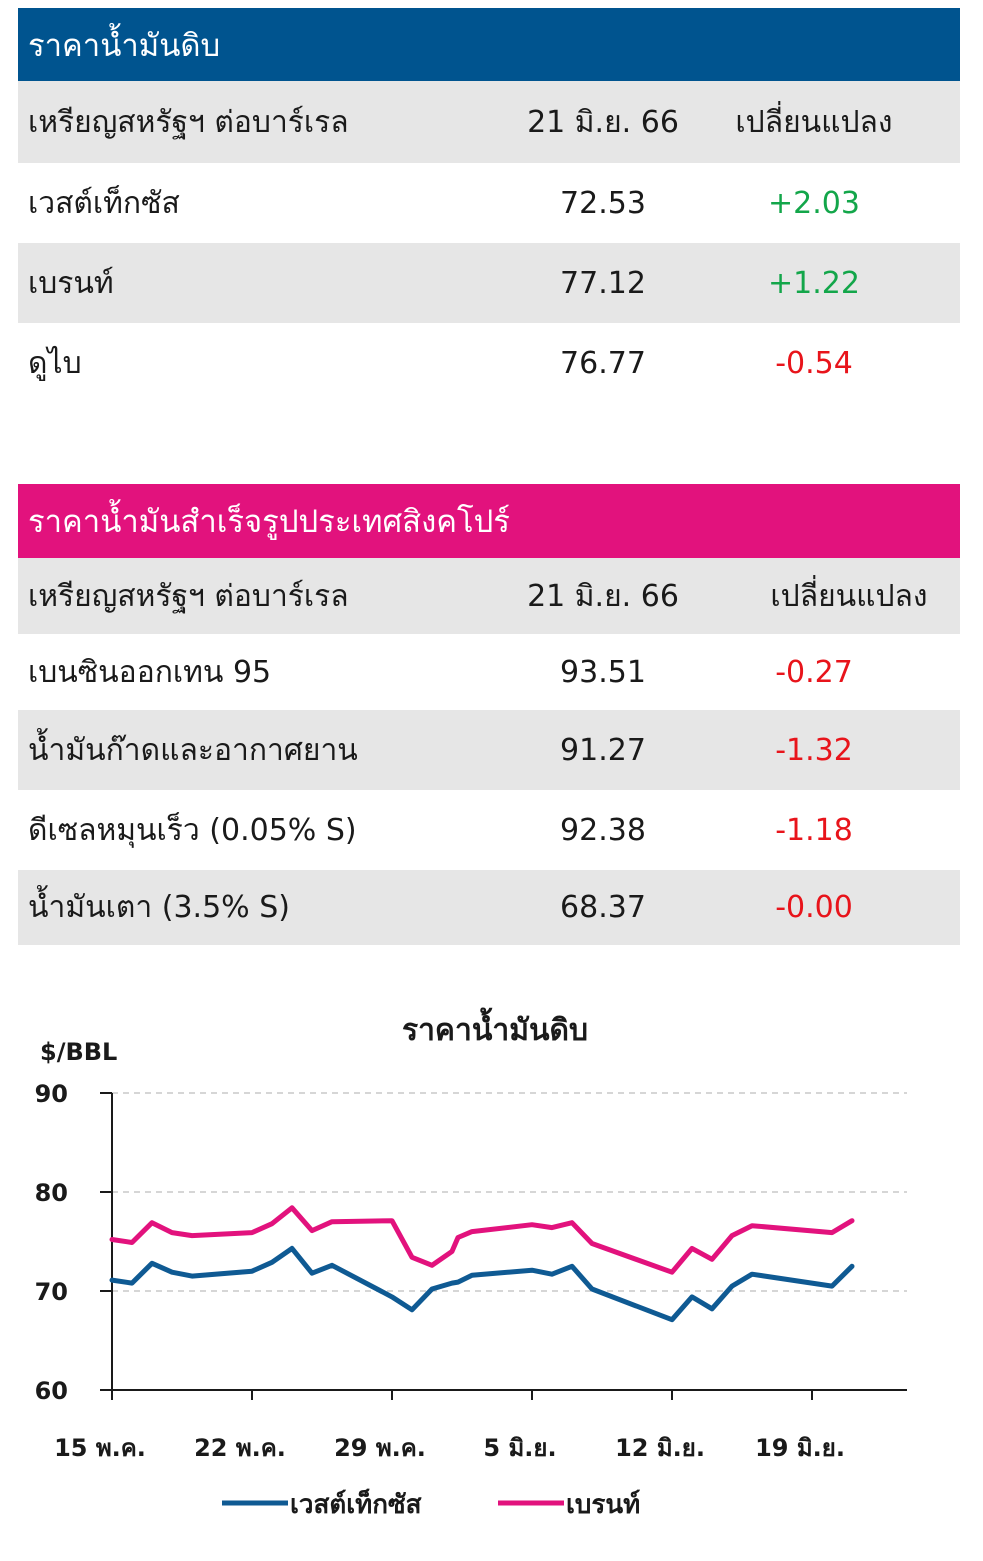 This screenshot has height=1561, width=983. Describe the element at coordinates (814, 672) in the screenshot. I see `row-change: -0.27` at that location.